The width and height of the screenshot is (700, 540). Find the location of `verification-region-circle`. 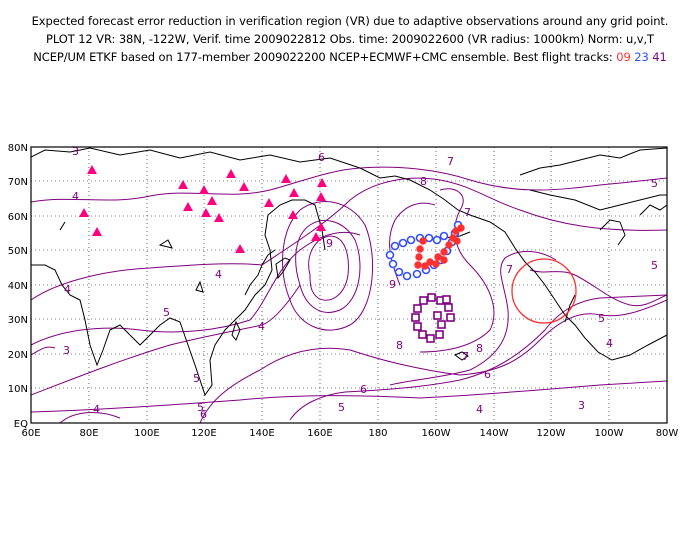

verification-region-circle is located at coordinates (544, 291).